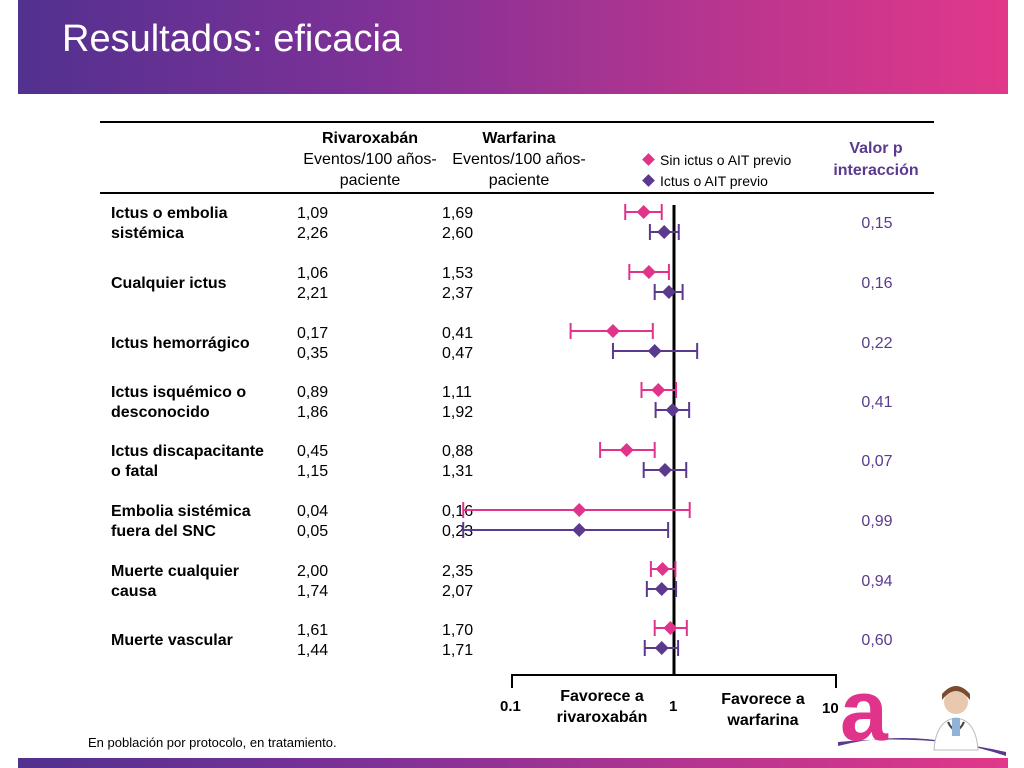 The image size is (1024, 768). Describe the element at coordinates (519, 180) in the screenshot. I see `warfarin-unit-2: paciente` at that location.